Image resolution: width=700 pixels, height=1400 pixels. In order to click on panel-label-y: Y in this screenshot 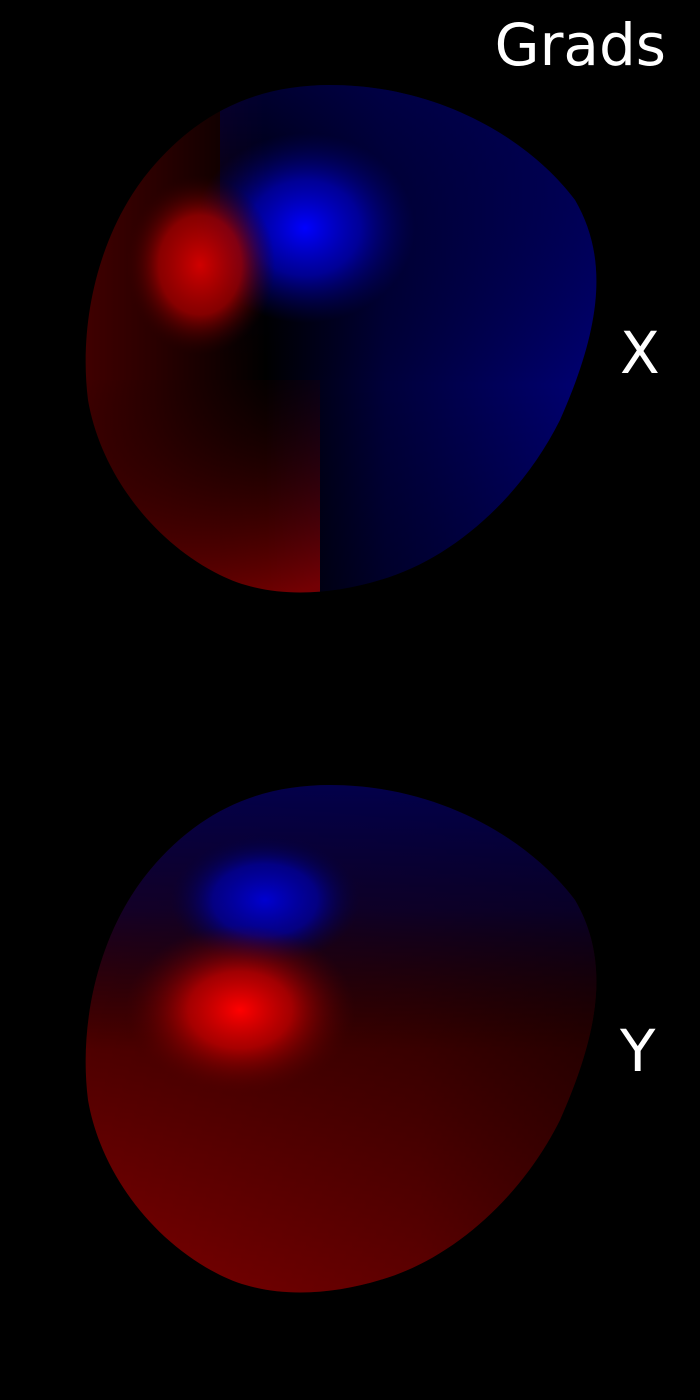, I will do `click(638, 1051)`.